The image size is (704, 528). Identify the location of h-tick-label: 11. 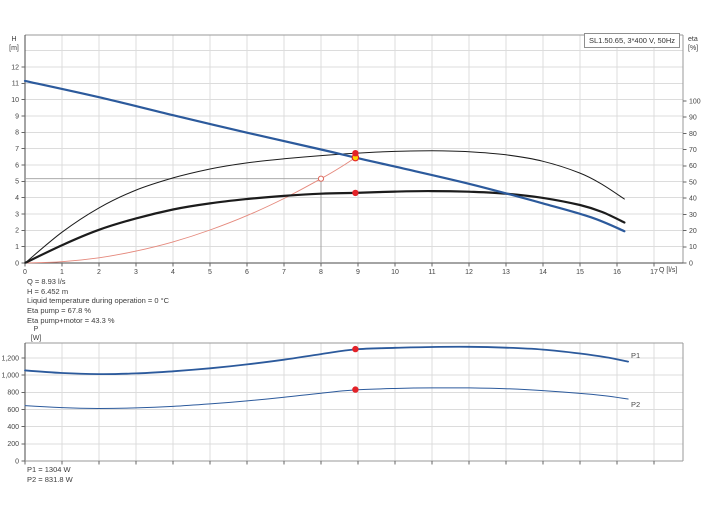
(15, 84).